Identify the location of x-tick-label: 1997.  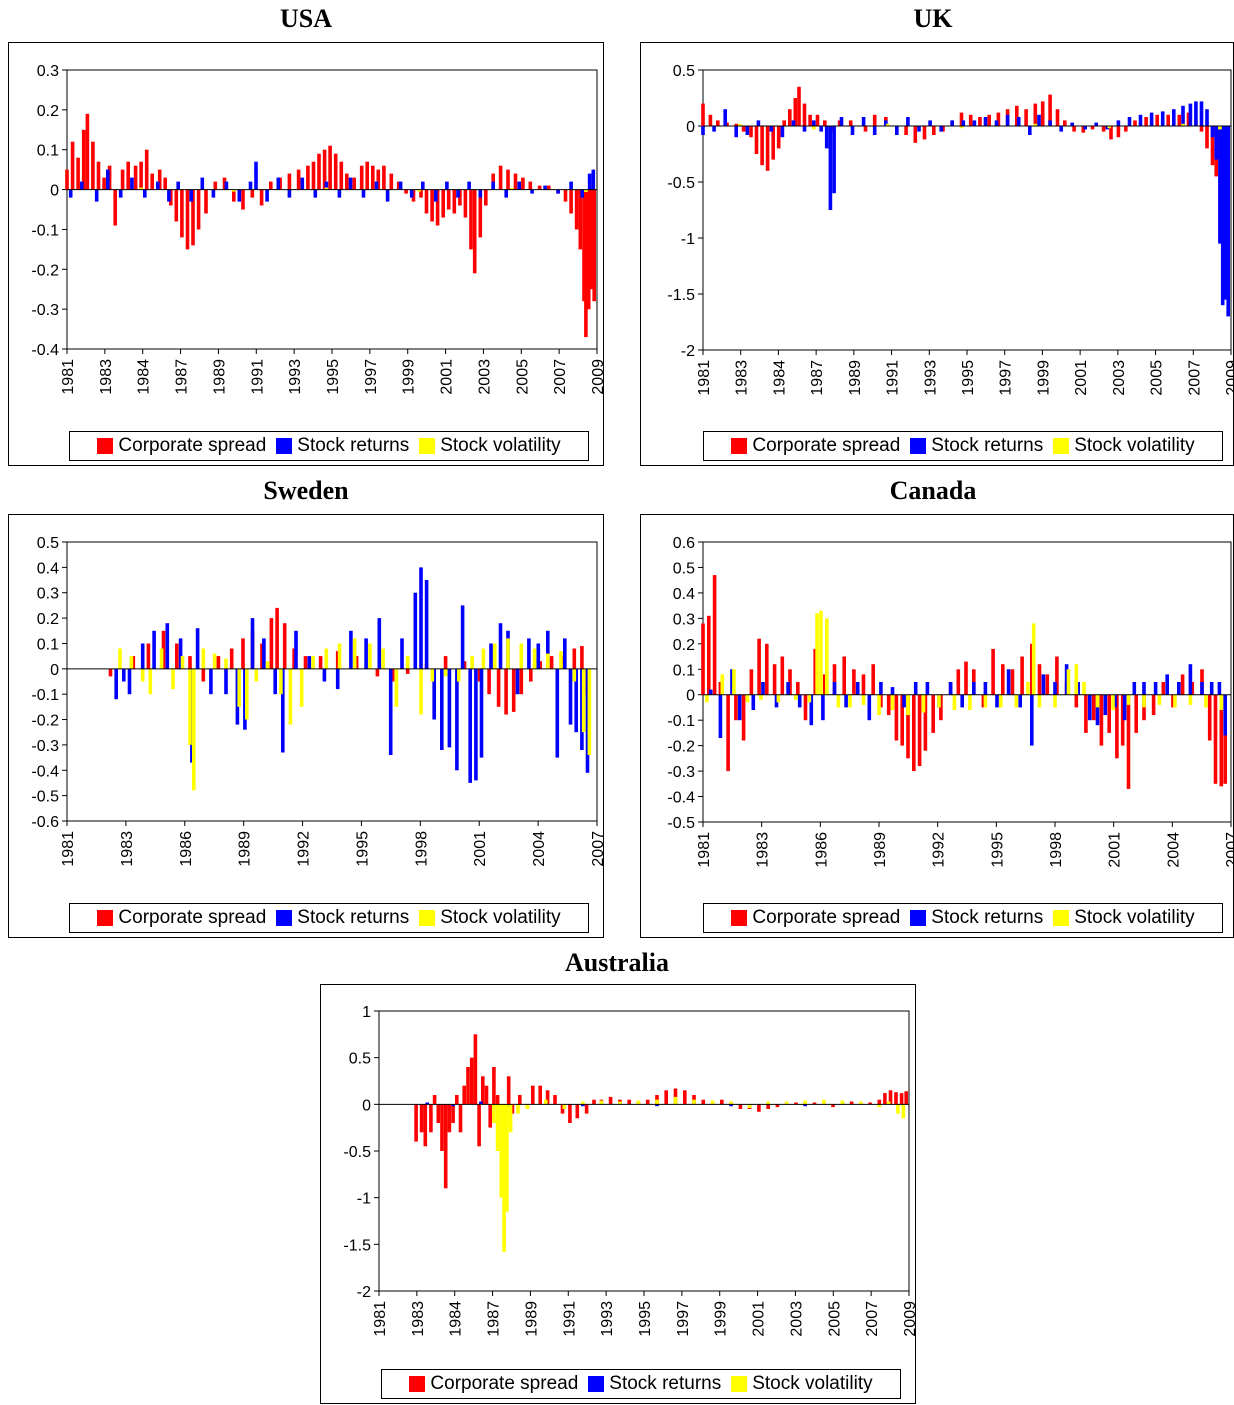
(683, 1319).